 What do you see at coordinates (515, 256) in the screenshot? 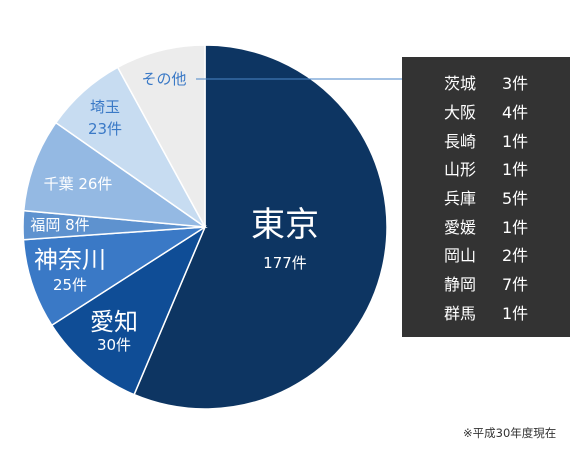
I see `breakdown-count: 2件` at bounding box center [515, 256].